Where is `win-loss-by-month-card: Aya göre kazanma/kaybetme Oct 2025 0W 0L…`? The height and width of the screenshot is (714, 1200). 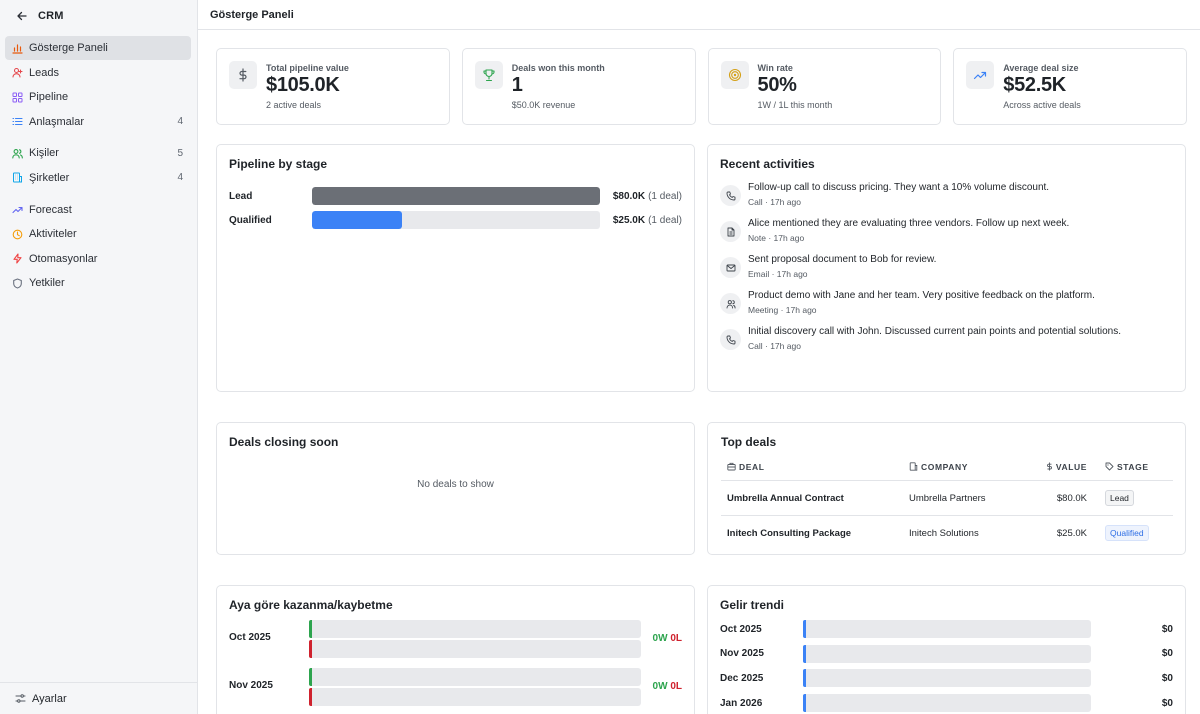
win-loss-by-month-card: Aya göre kazanma/kaybetme Oct 2025 0W 0L… is located at coordinates (455, 649).